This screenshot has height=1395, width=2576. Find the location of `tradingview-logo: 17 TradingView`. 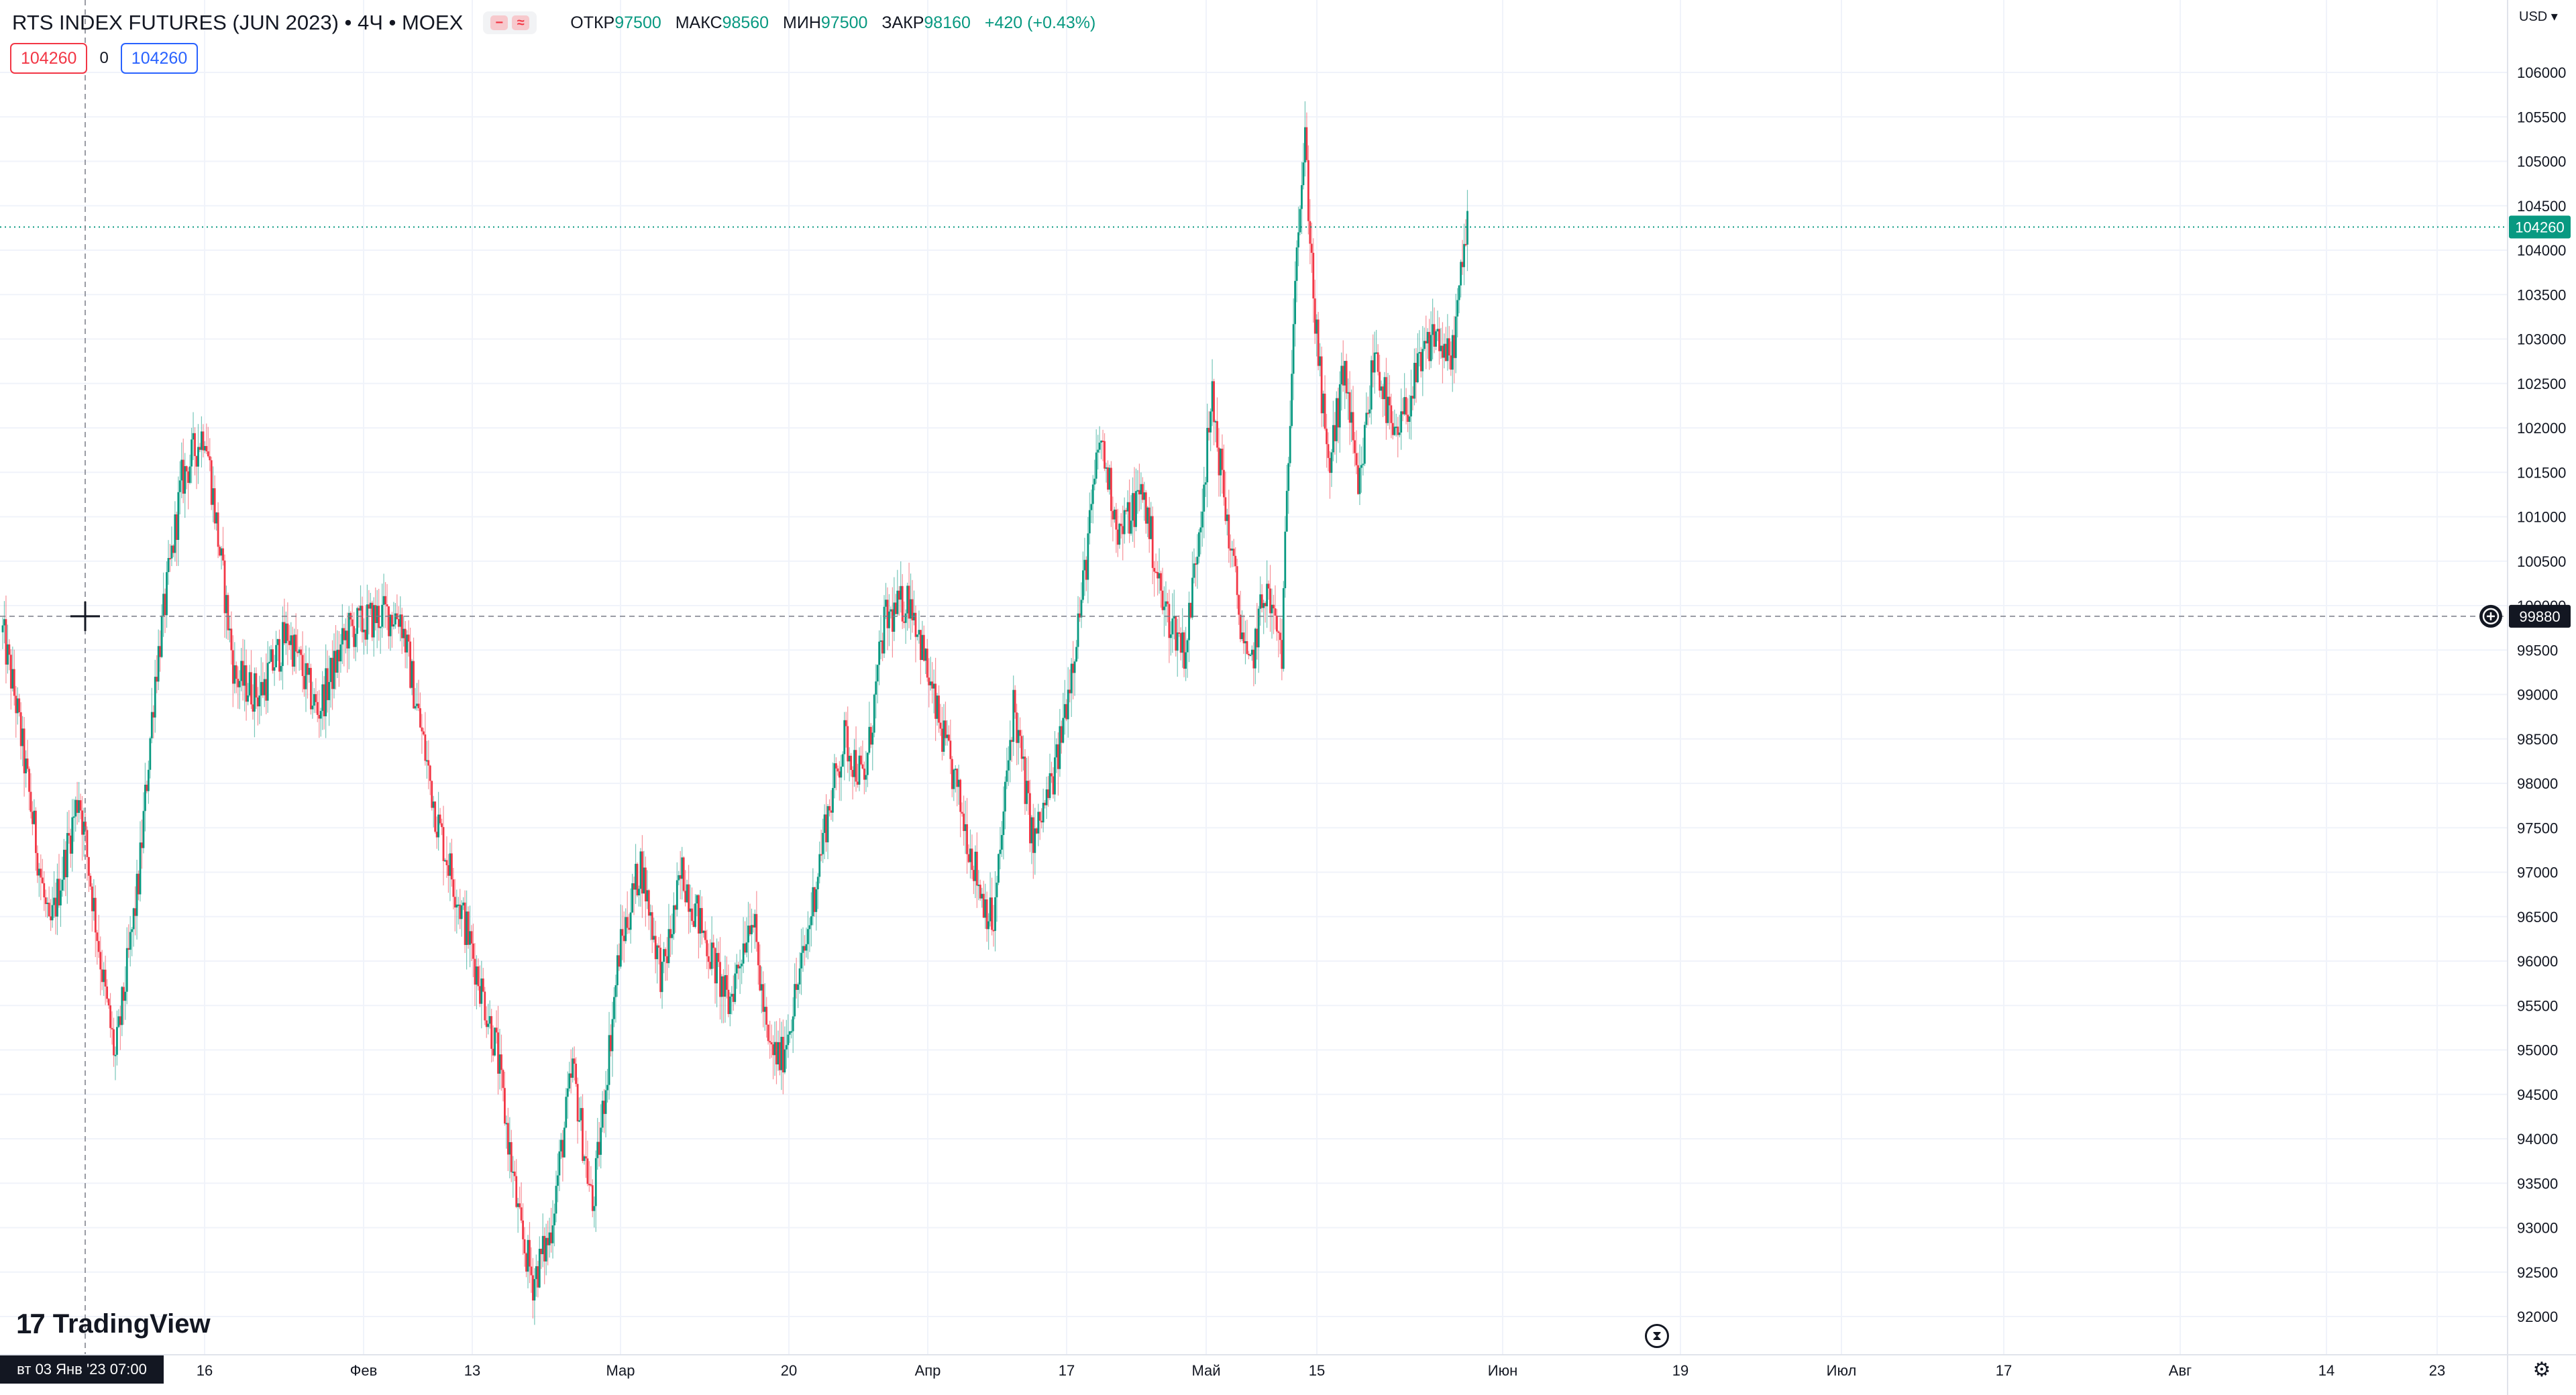

tradingview-logo: 17 TradingView is located at coordinates (113, 1324).